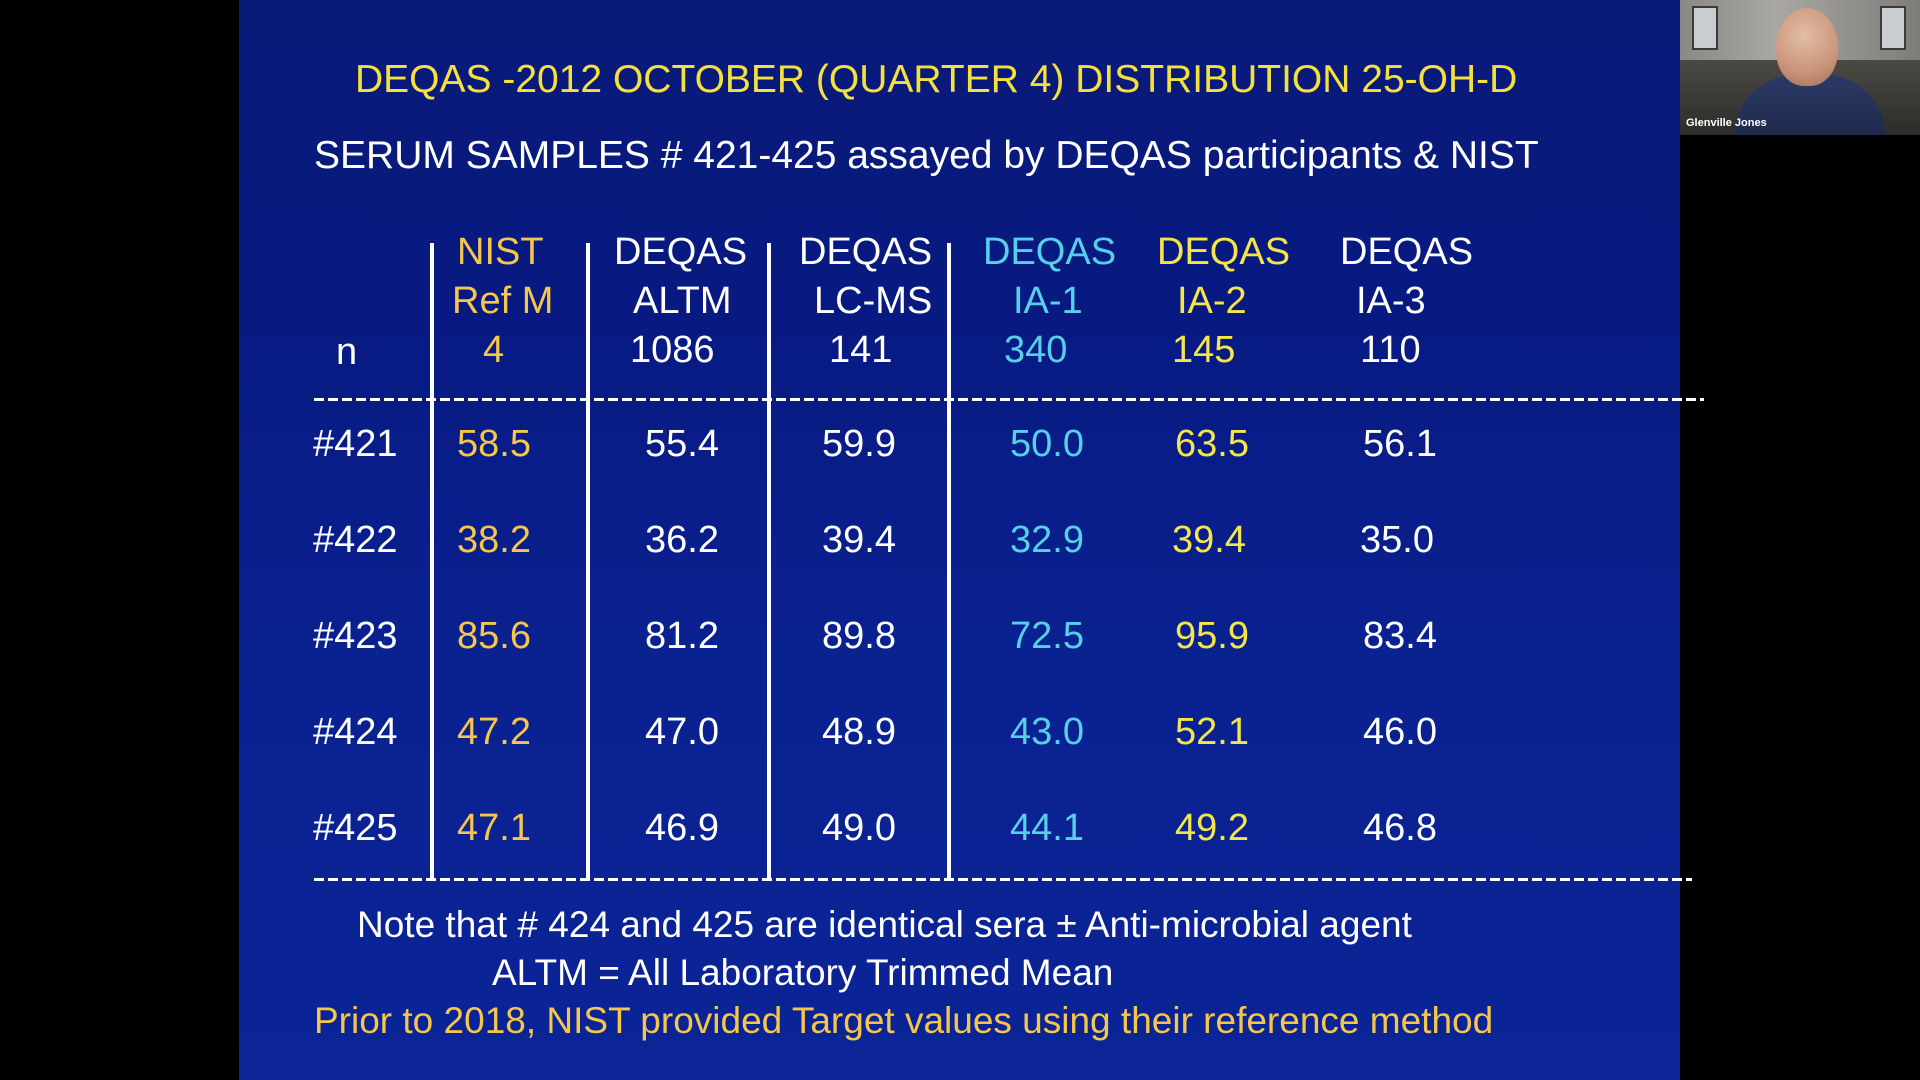 The image size is (1920, 1080). I want to click on cell-nist: 58.5, so click(494, 444).